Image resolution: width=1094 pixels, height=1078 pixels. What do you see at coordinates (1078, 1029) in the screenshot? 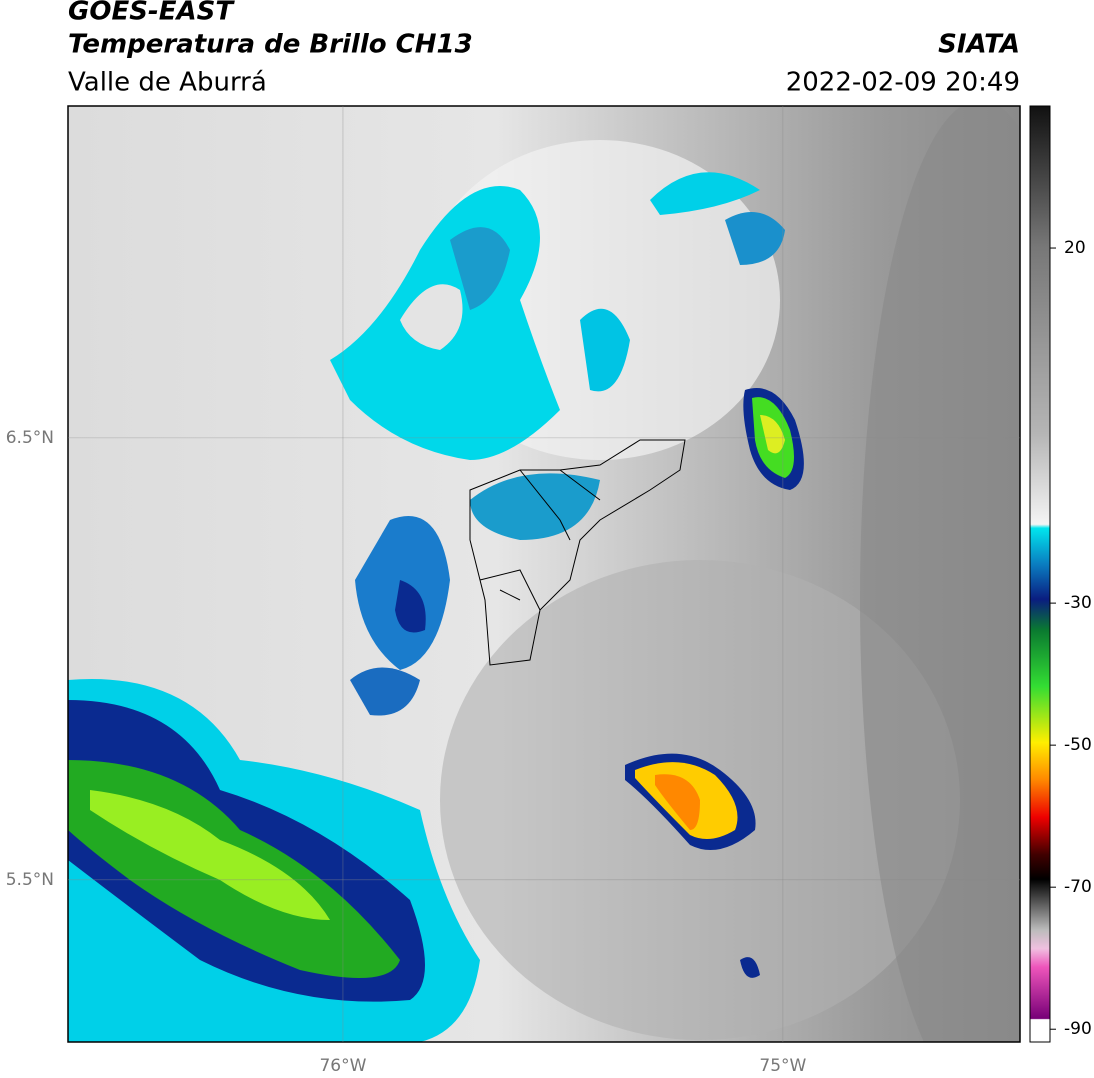
I see `colorbar-tick-label: -90` at bounding box center [1078, 1029].